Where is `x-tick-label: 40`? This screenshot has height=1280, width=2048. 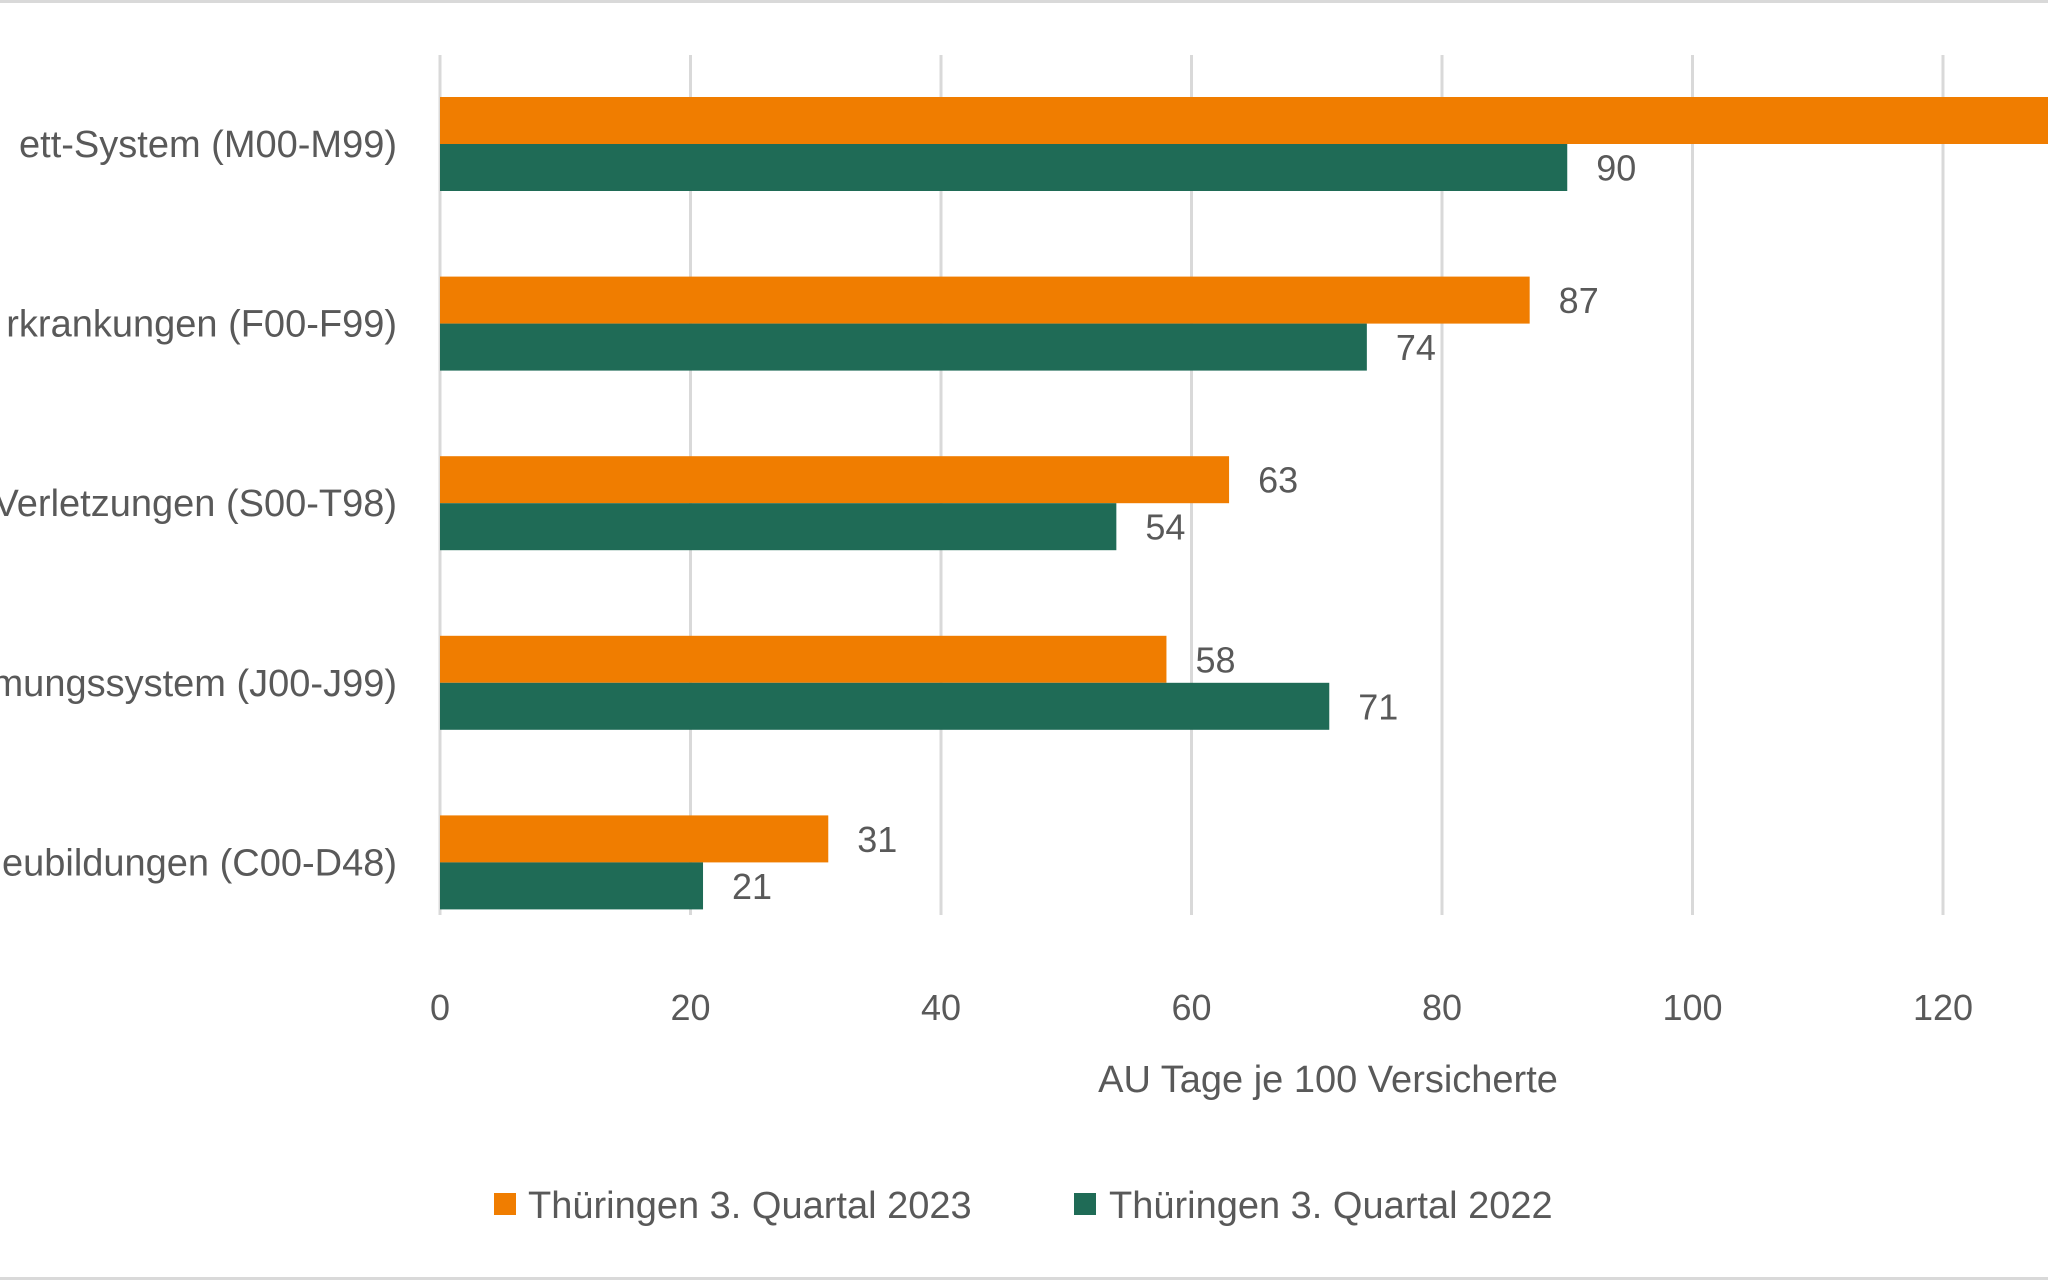
x-tick-label: 40 is located at coordinates (941, 1007).